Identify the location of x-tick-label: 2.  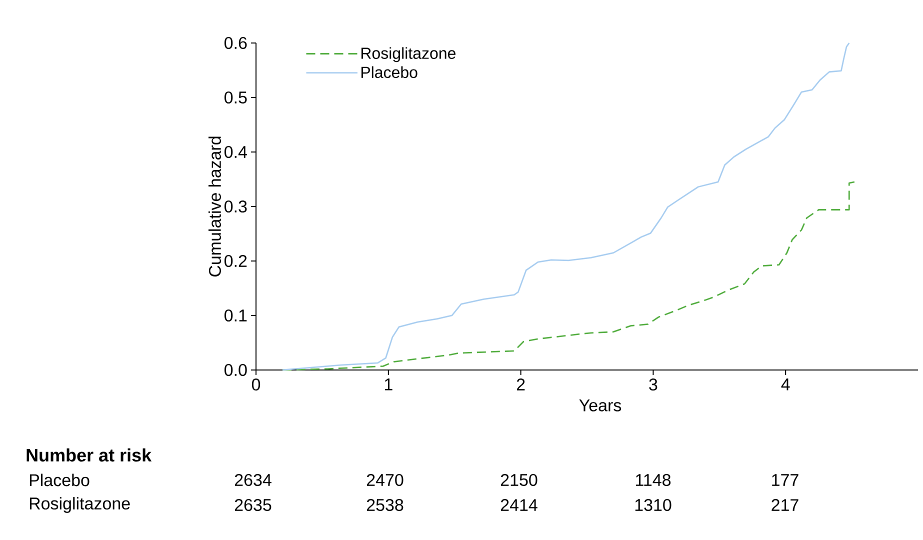
(520, 384).